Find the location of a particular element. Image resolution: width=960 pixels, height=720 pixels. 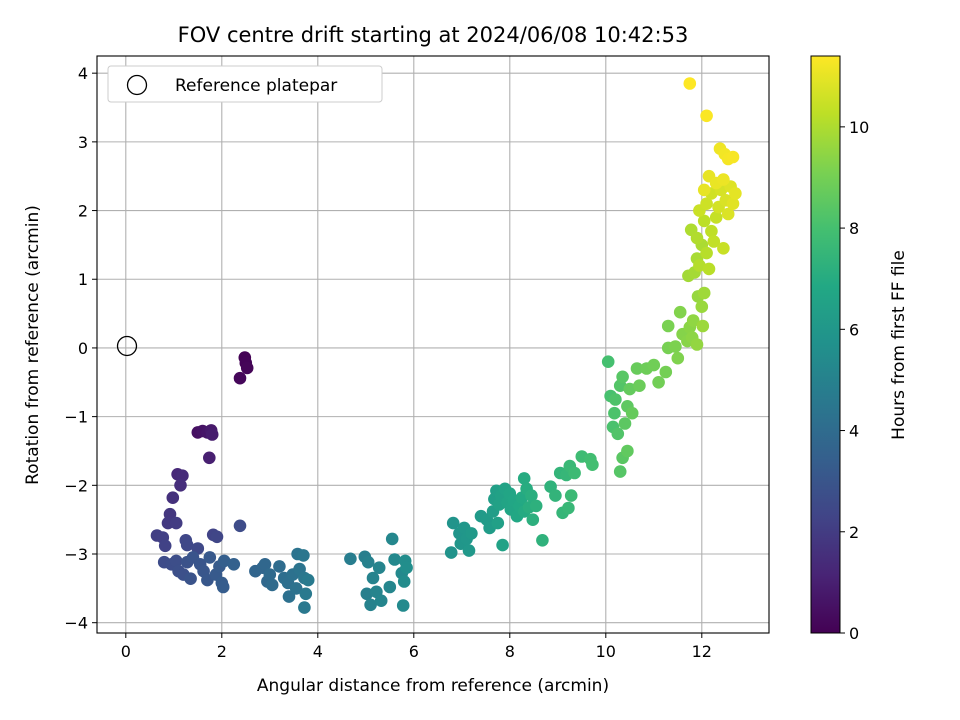

legend-box is located at coordinates (245, 84).